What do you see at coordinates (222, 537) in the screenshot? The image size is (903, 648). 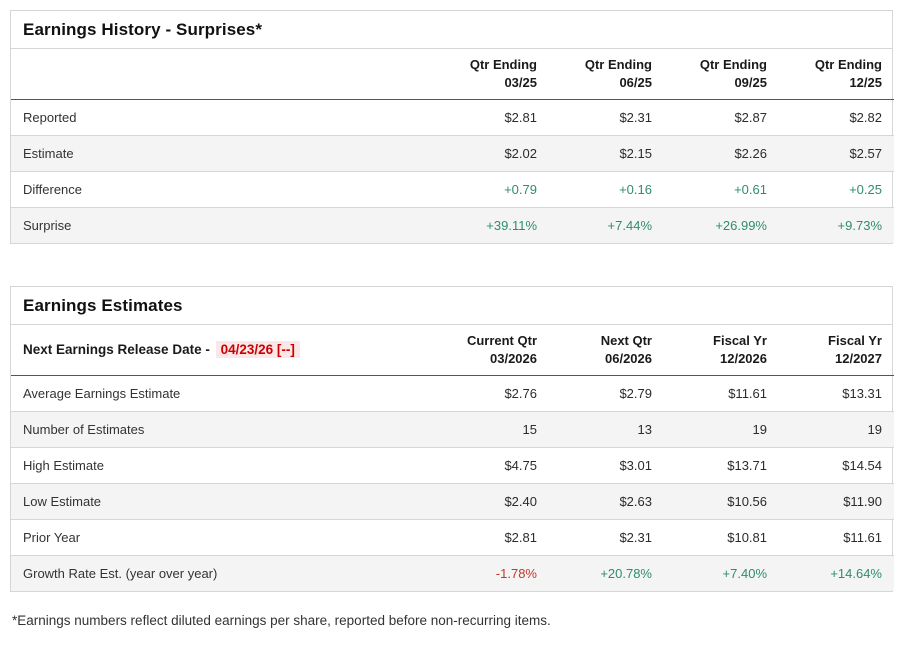 I see `row-label: Prior Year` at bounding box center [222, 537].